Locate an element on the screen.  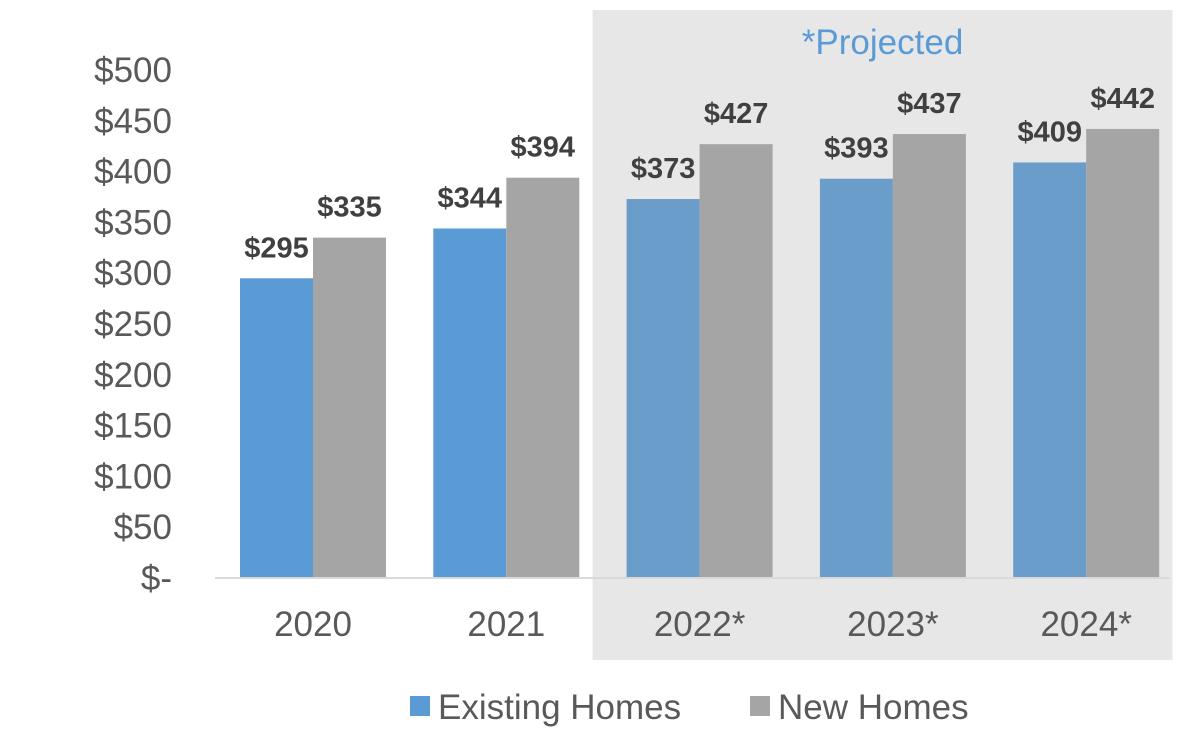
data-label: $344 is located at coordinates (470, 198).